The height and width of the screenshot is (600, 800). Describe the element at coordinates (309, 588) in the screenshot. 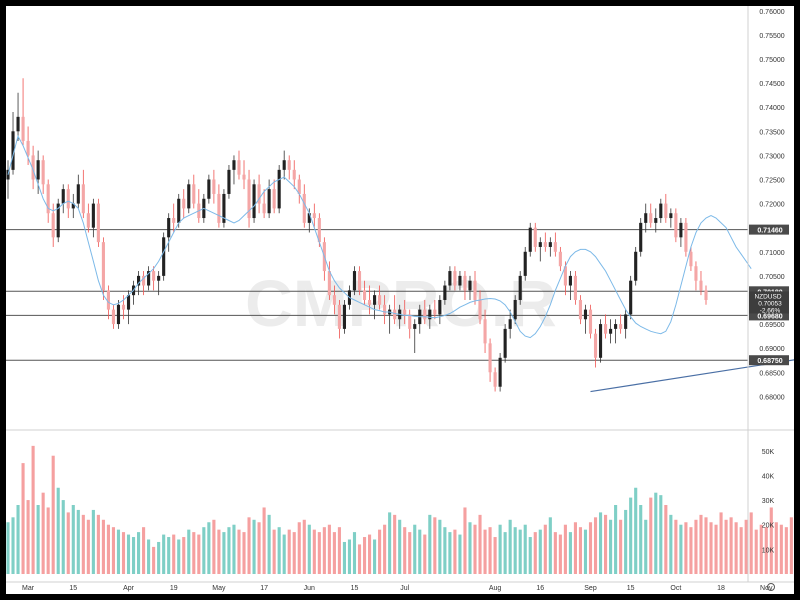

I see `time-tick-label: Jun` at that location.